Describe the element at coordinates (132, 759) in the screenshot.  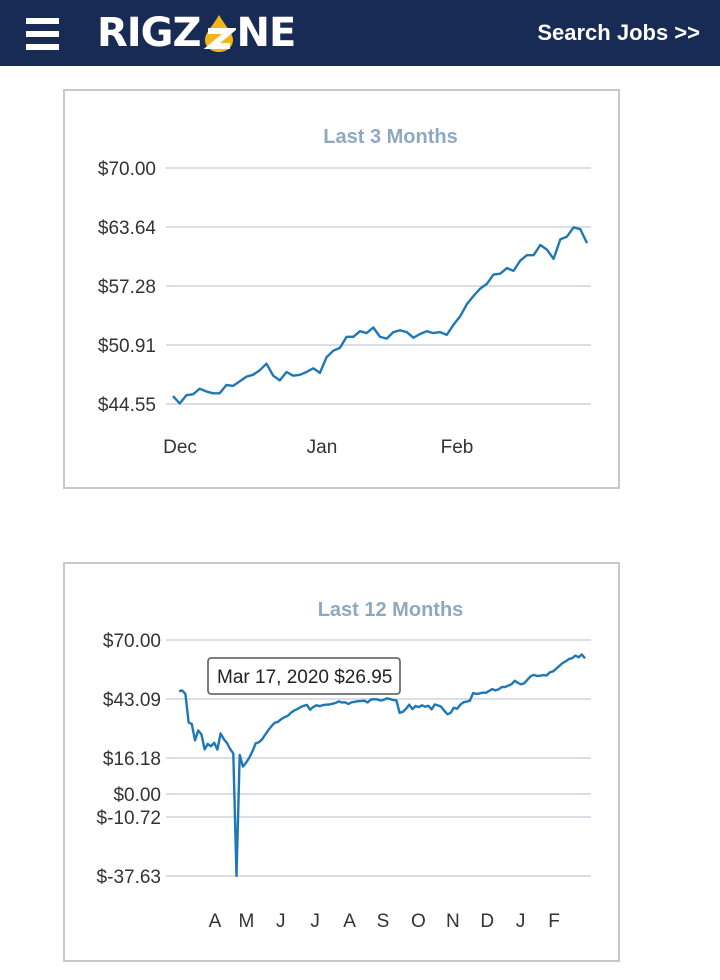
I see `y-tick-label: $16.18` at that location.